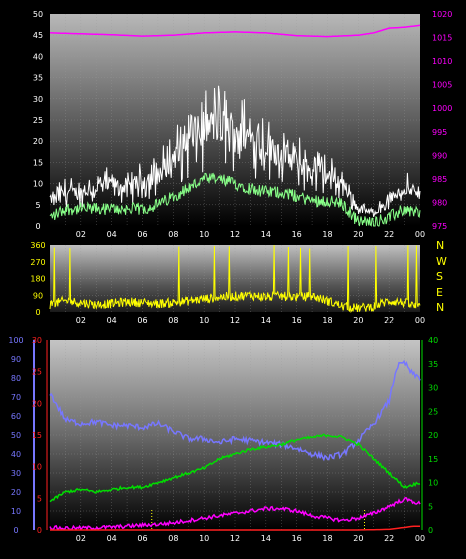 The width and height of the screenshot is (466, 559). What do you see at coordinates (142, 538) in the screenshot?
I see `climate-panel-x-tick-label: 06` at bounding box center [142, 538].